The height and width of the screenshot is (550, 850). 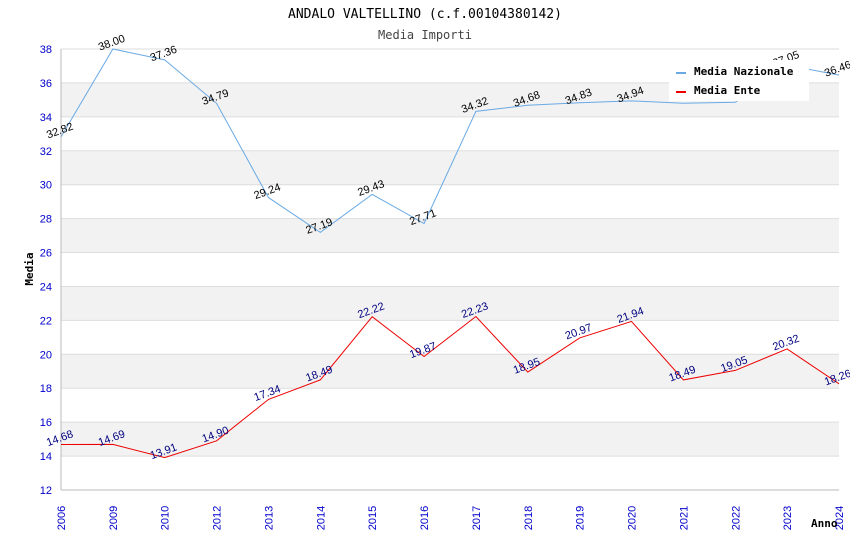 I want to click on y-tick-labels: 12 14 16 18 20 22 24 26 28 30 32 34 36 38, so click(x=46, y=270).